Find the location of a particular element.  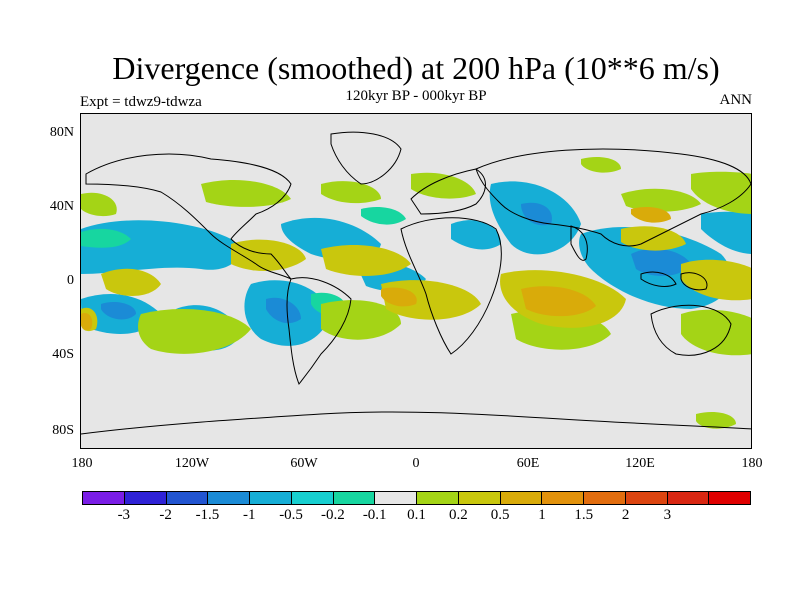

colorbar is located at coordinates (416, 498).